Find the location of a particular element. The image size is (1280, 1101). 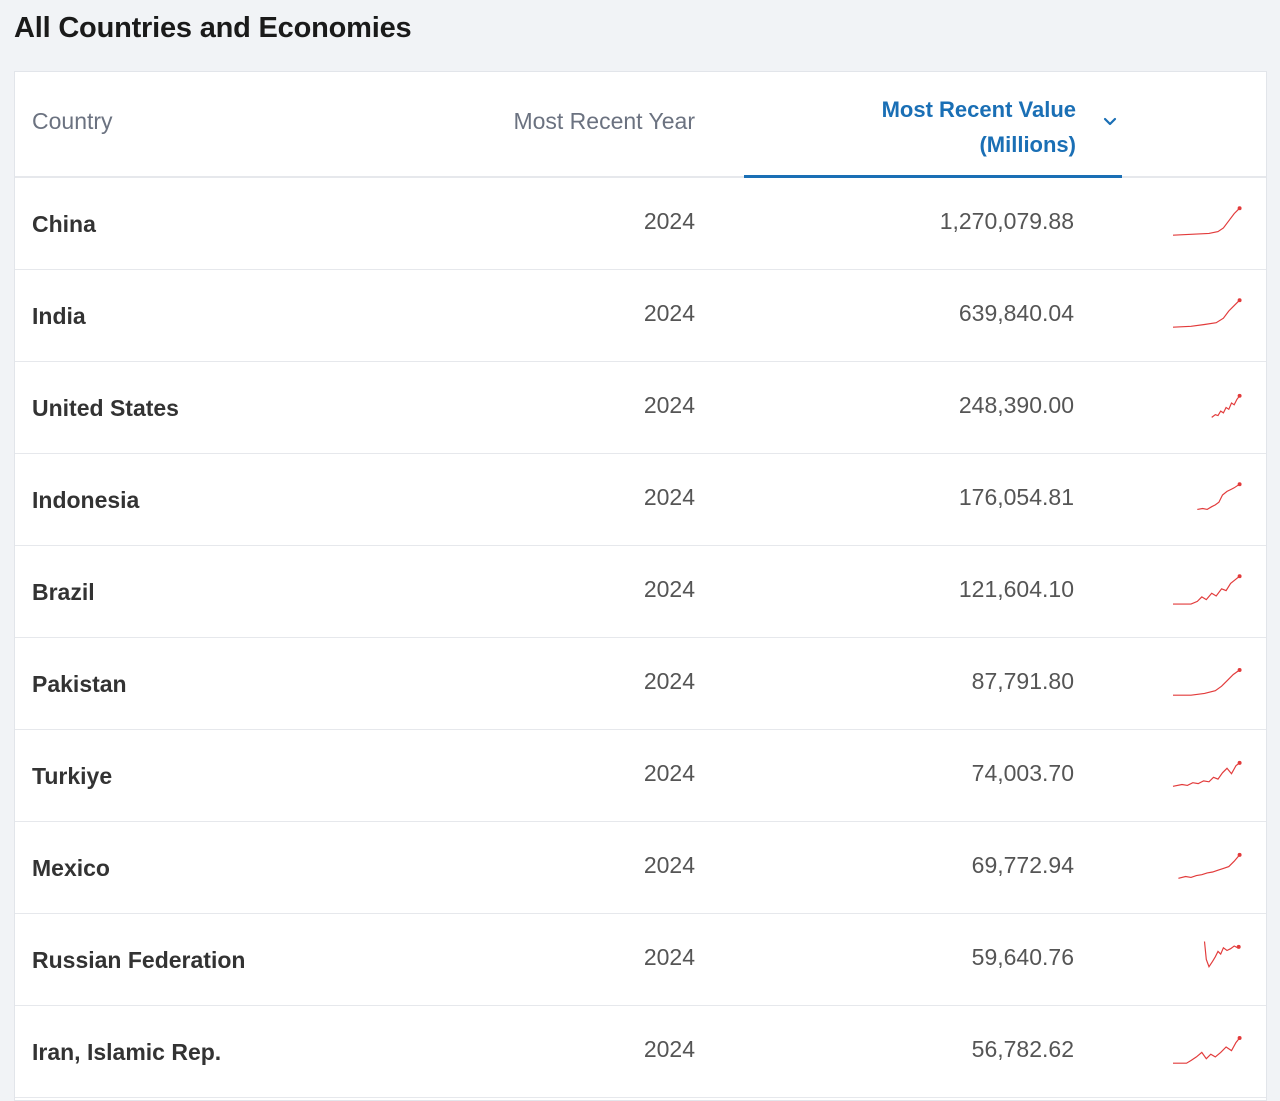

most-recent-value: 74,003.70 is located at coordinates (1022, 773).